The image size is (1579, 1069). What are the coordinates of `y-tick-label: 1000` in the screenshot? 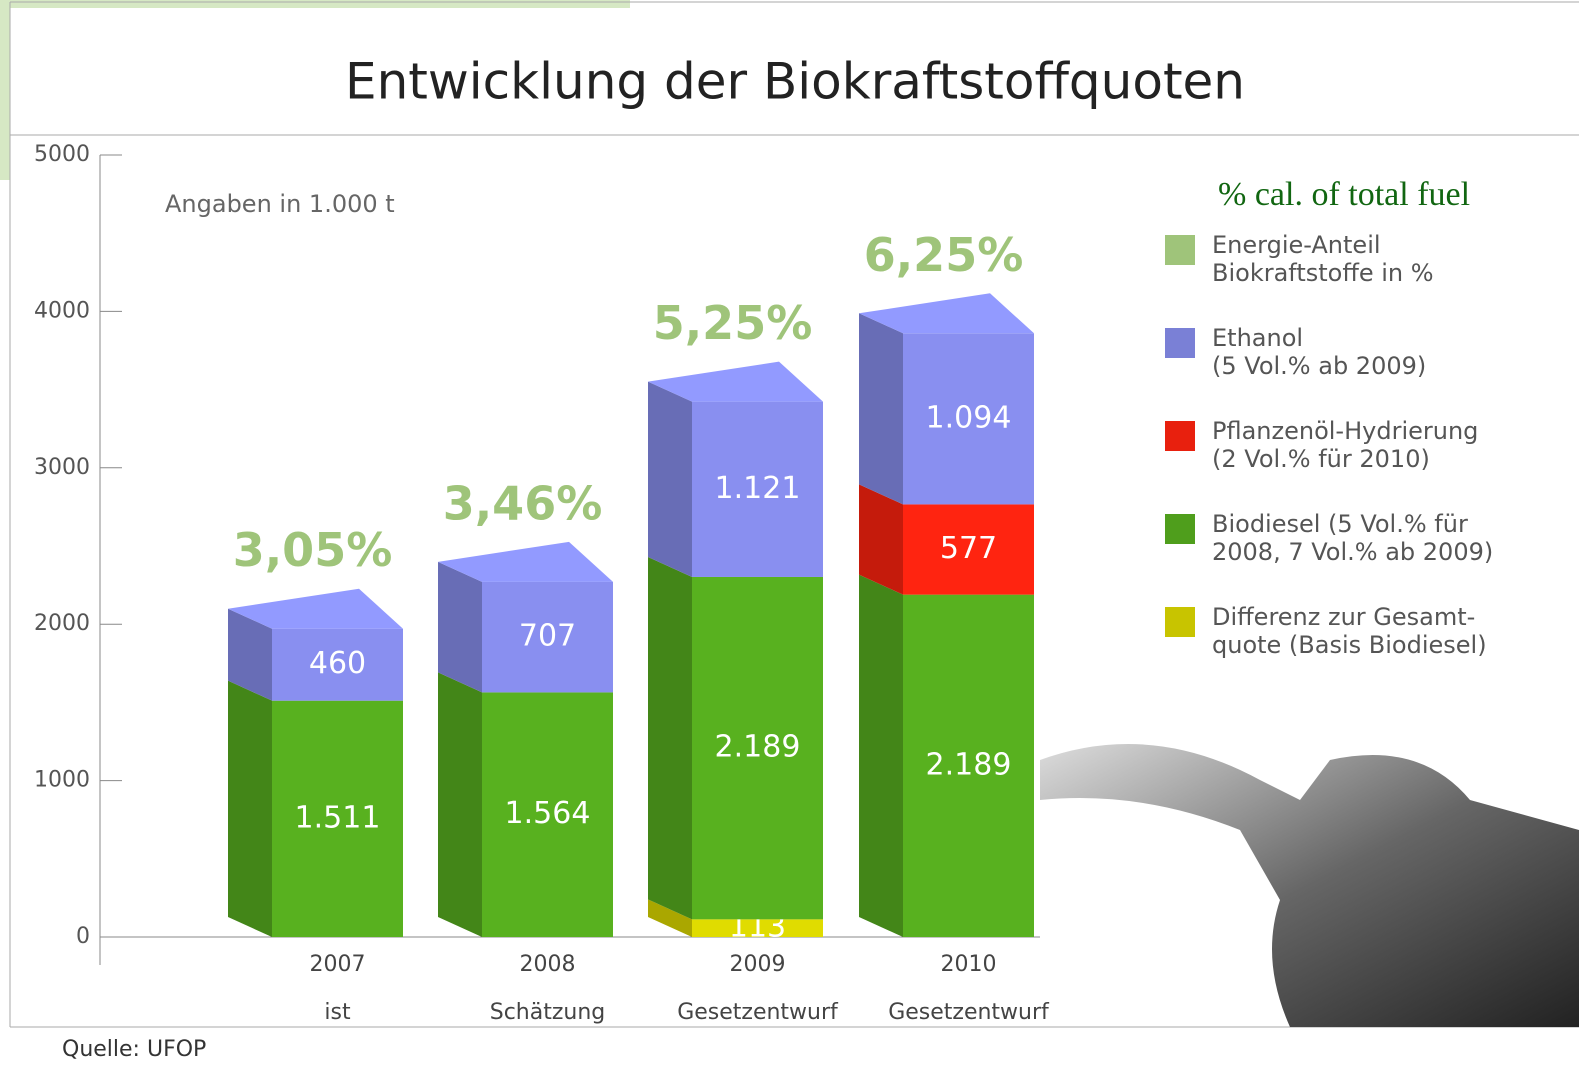 It's located at (62, 780).